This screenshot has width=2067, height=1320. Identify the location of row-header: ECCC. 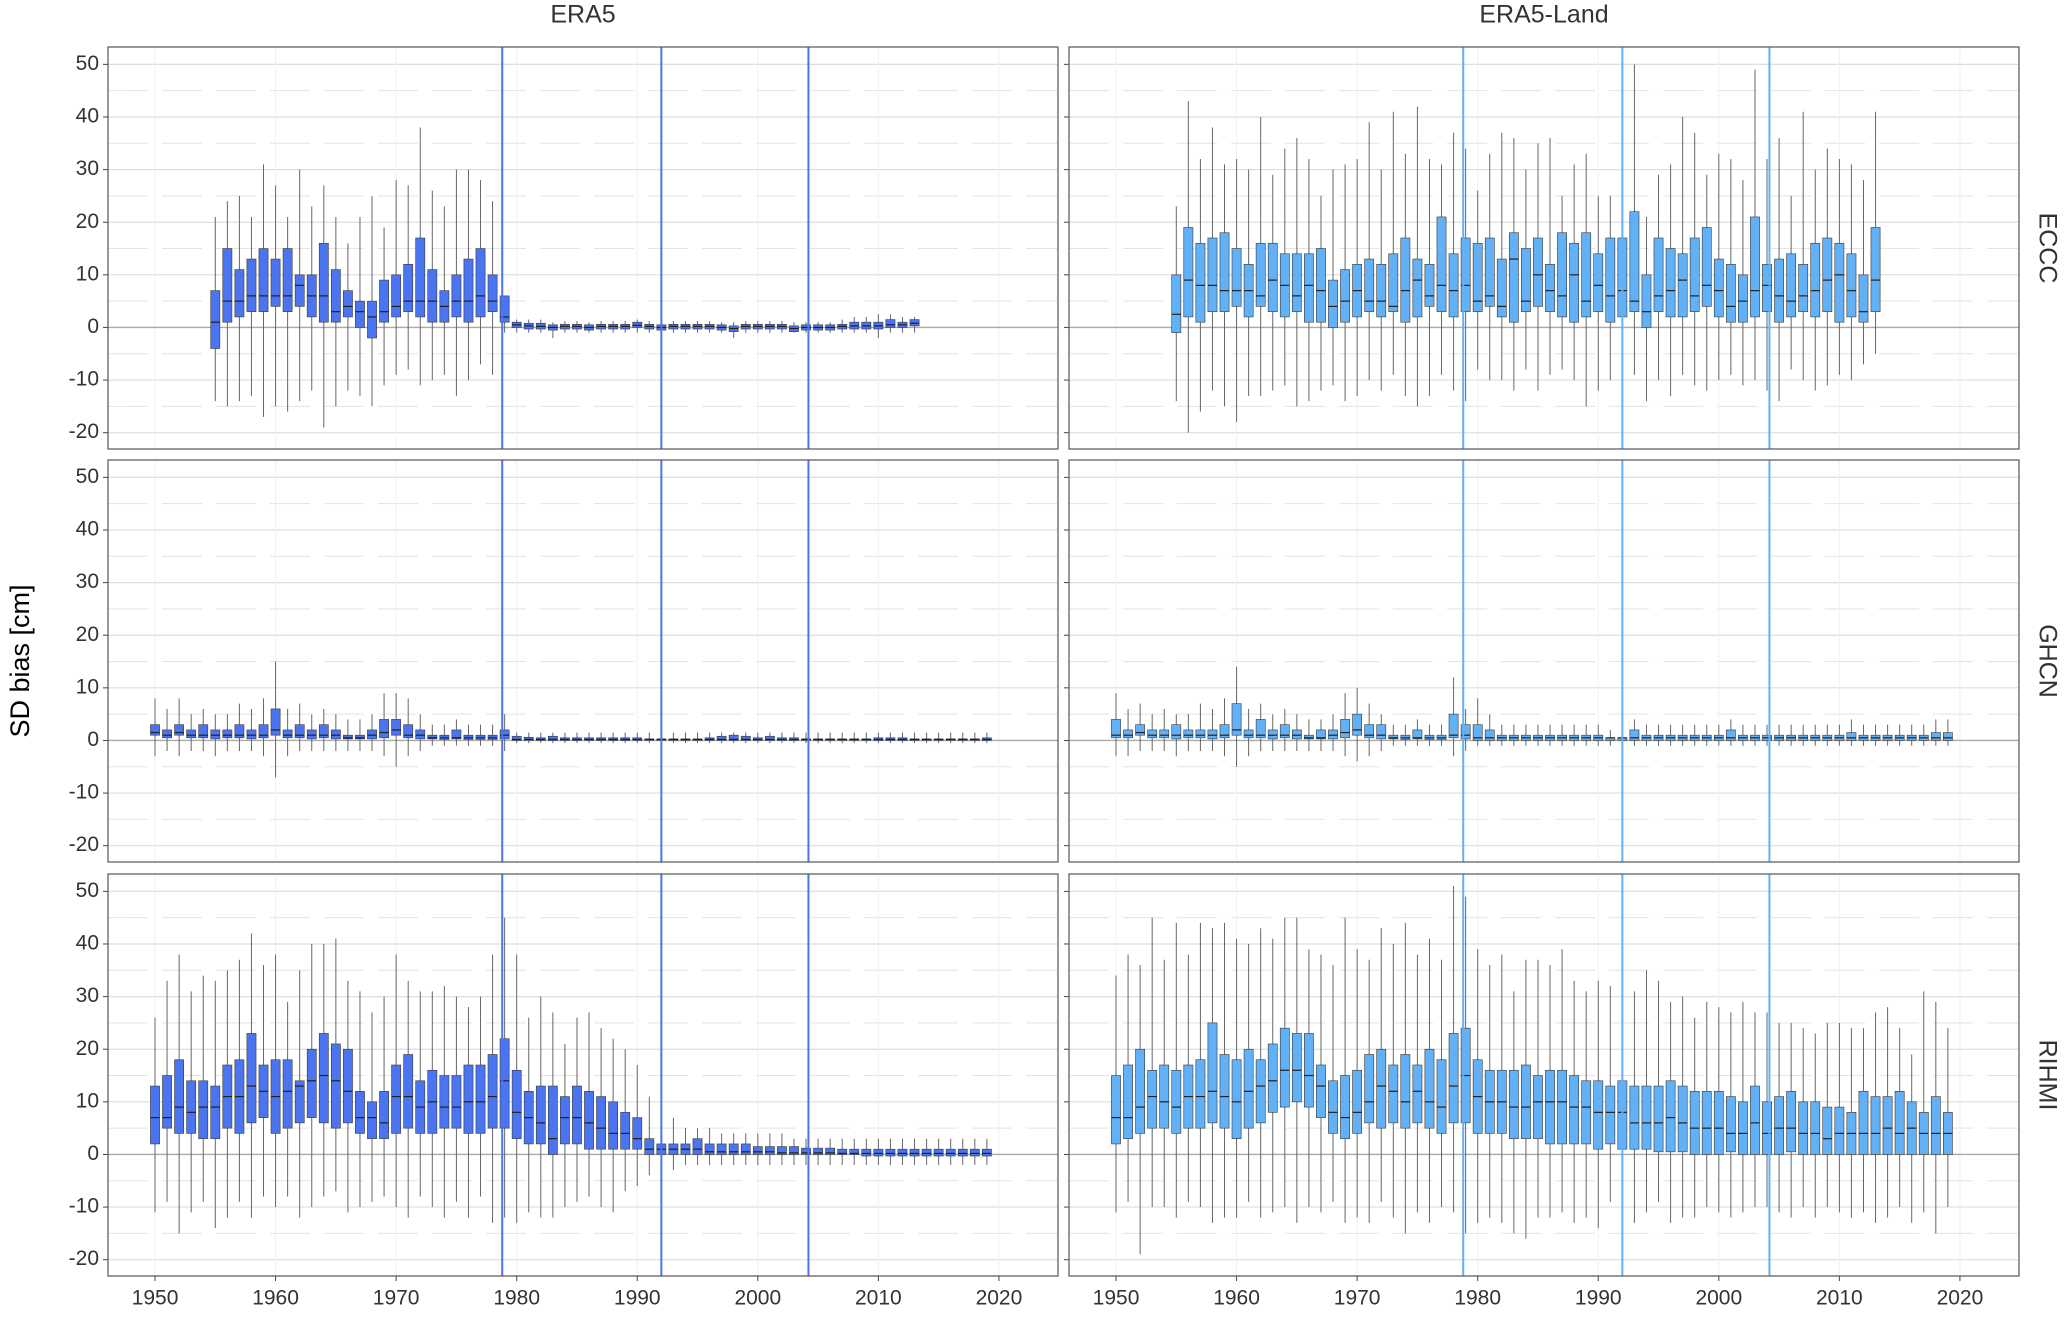
(2047, 248).